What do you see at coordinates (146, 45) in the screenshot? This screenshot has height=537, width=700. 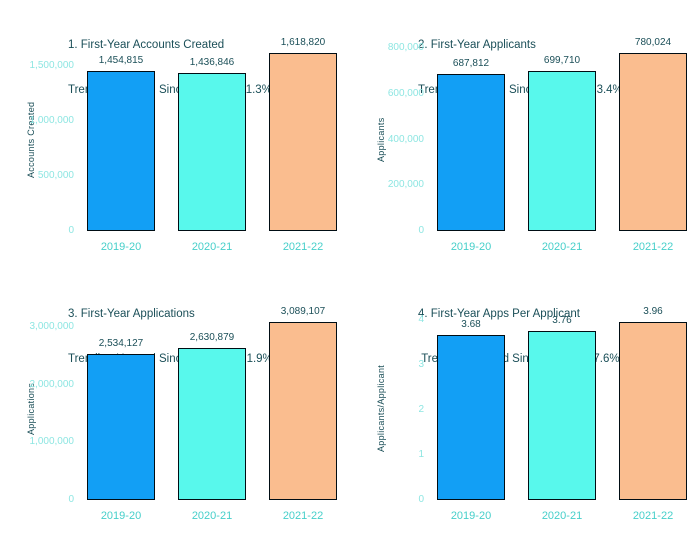 I see `chart-title: 1. First-Year Accounts Created` at bounding box center [146, 45].